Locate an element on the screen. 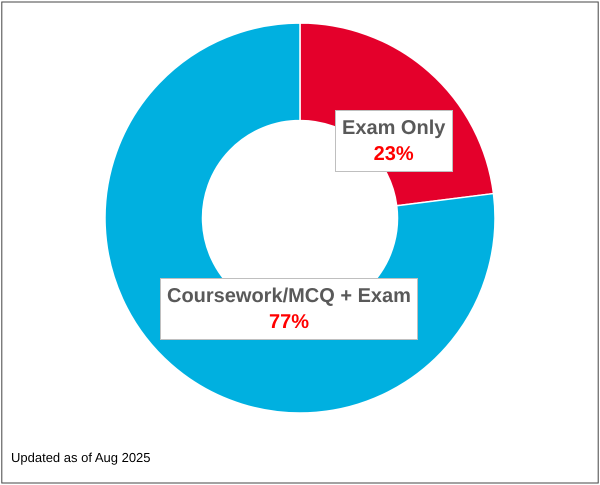  data-label: 23% is located at coordinates (394, 154).